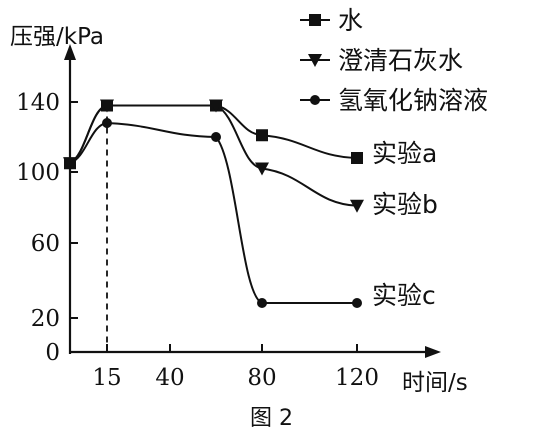  I want to click on x-tick-label: 120, so click(357, 378).